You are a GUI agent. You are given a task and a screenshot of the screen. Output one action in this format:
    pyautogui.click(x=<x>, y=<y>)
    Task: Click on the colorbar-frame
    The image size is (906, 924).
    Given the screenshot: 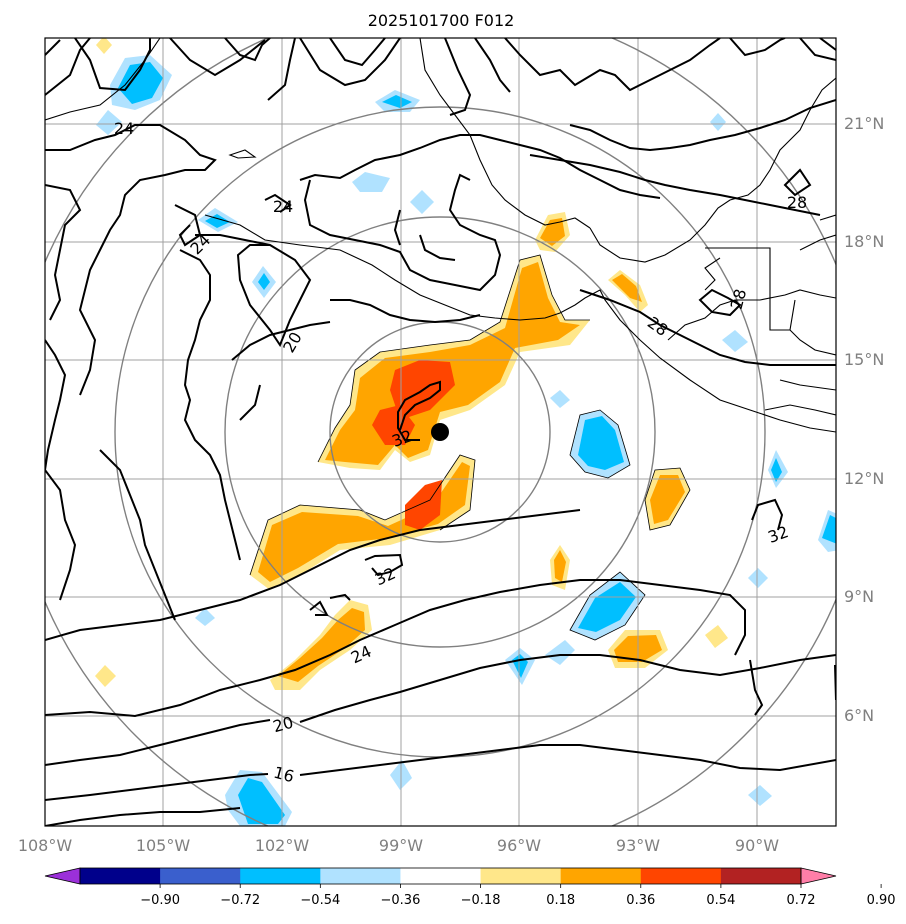 What is the action you would take?
    pyautogui.click(x=440, y=876)
    